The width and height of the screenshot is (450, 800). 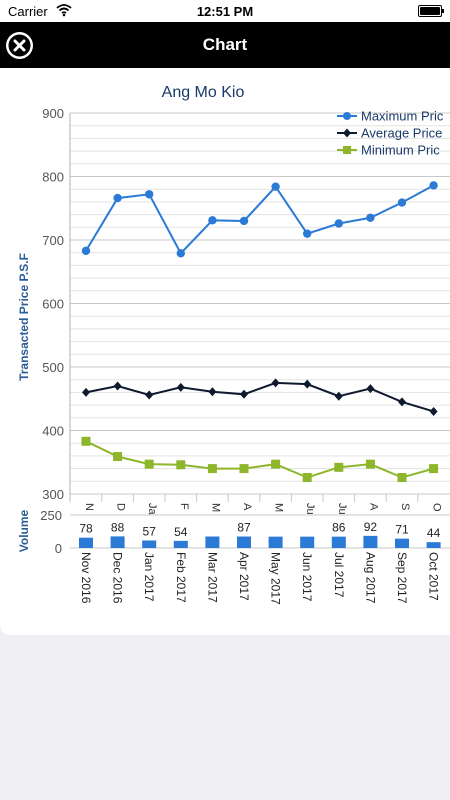 What do you see at coordinates (244, 528) in the screenshot?
I see `volume-data-label: 87` at bounding box center [244, 528].